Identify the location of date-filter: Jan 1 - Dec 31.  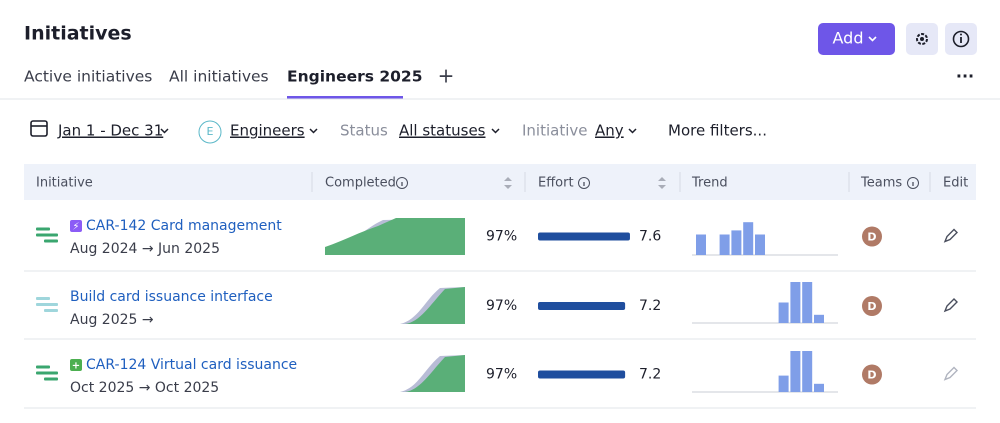
(110, 131).